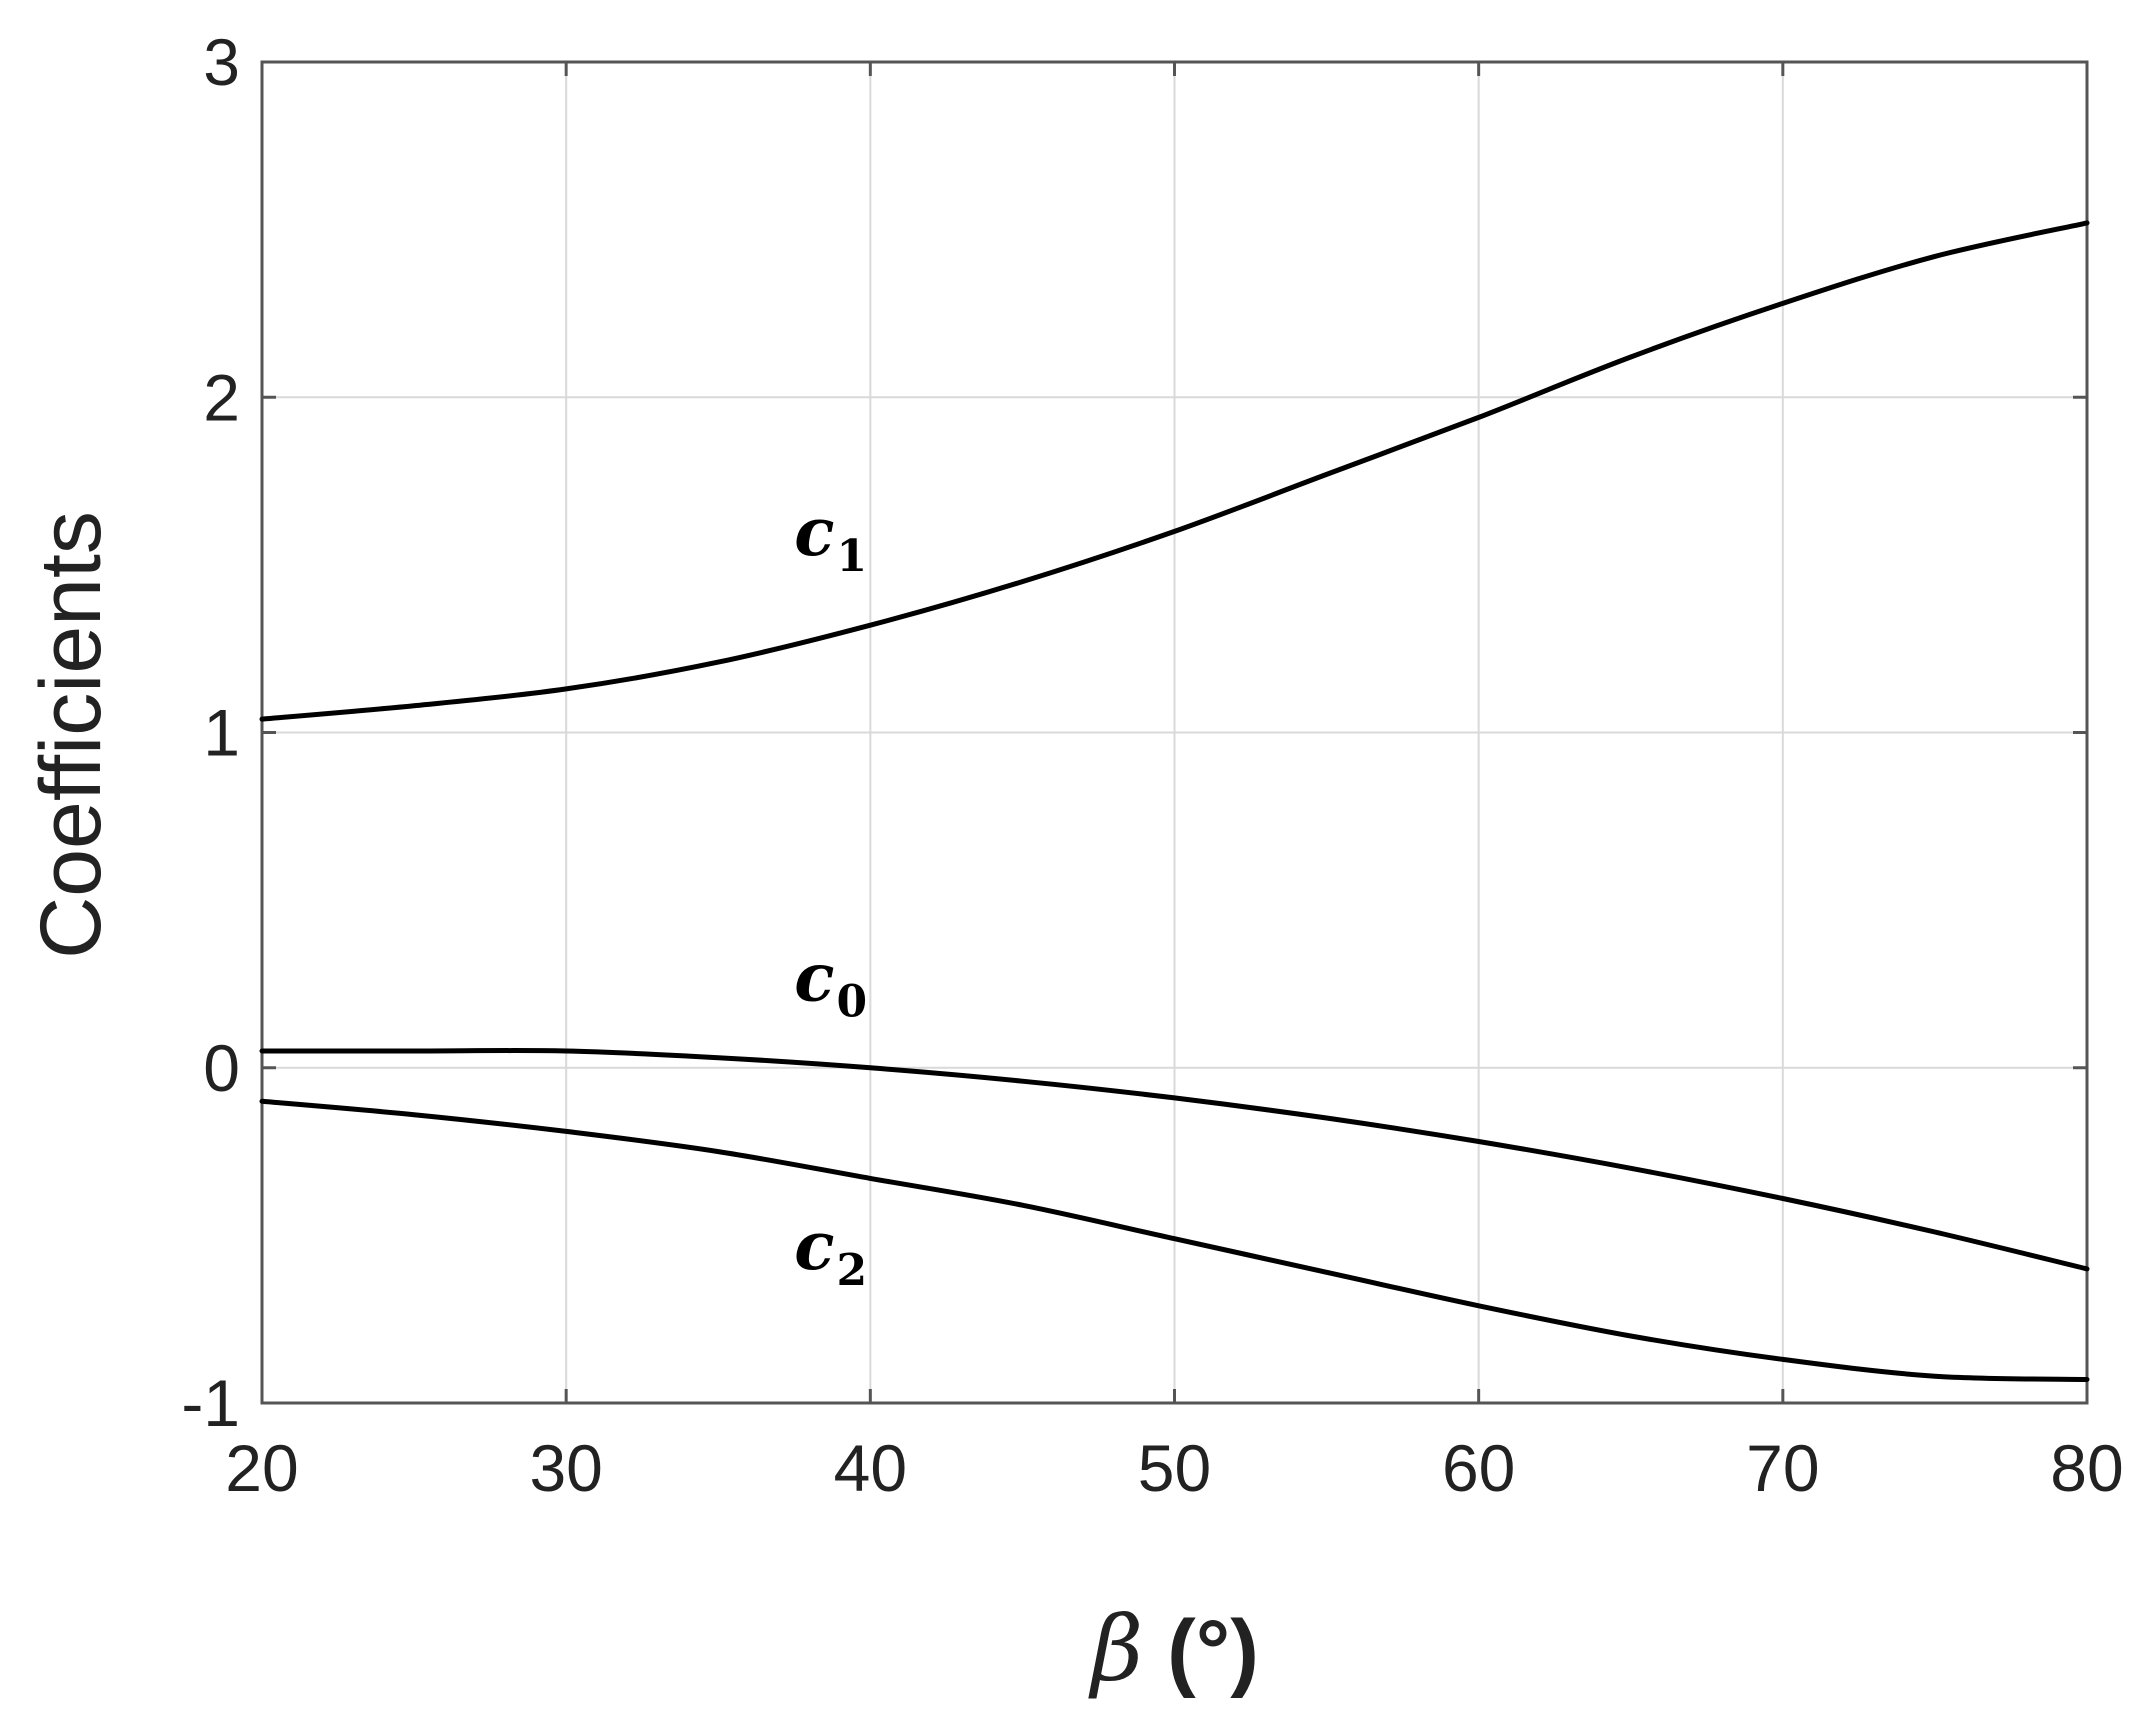  I want to click on y-tick-label: 0, so click(221, 1068).